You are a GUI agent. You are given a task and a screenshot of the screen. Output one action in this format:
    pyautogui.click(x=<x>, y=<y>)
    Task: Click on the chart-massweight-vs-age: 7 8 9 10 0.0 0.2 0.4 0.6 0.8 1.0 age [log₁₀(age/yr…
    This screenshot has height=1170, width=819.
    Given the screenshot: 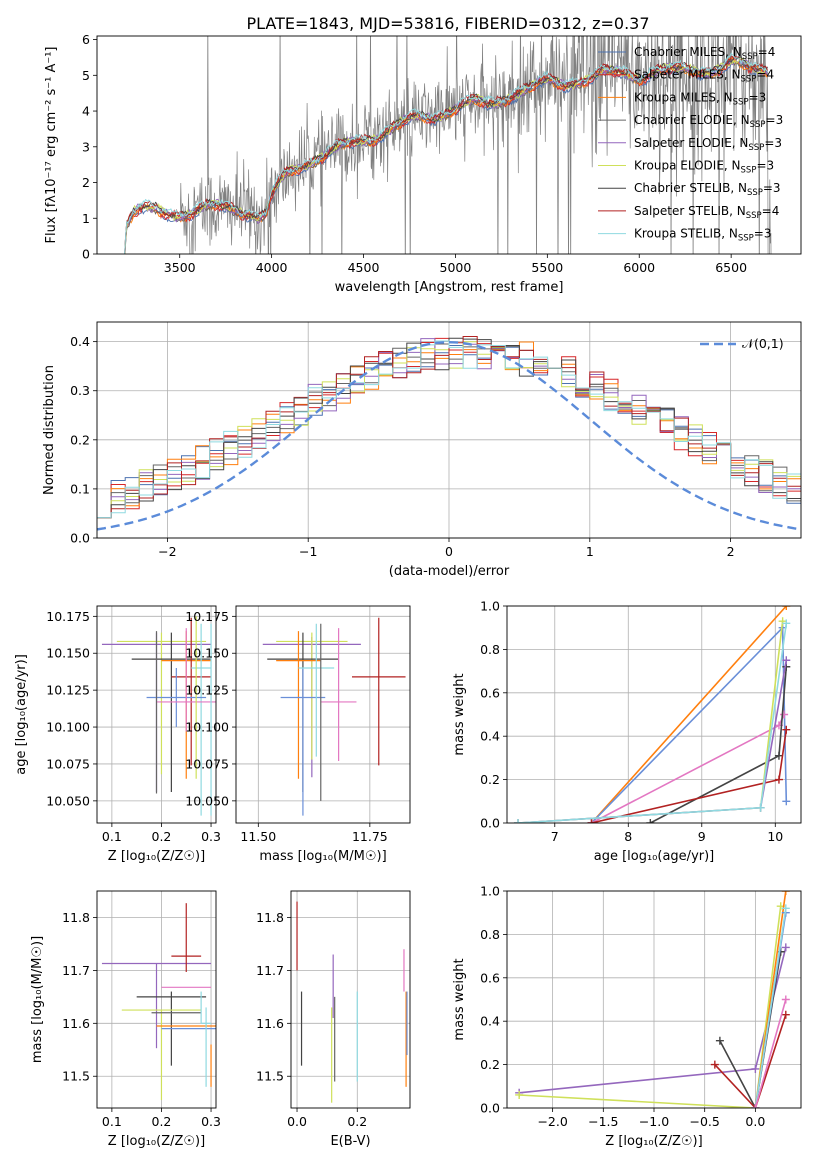 What is the action you would take?
    pyautogui.click(x=627, y=731)
    